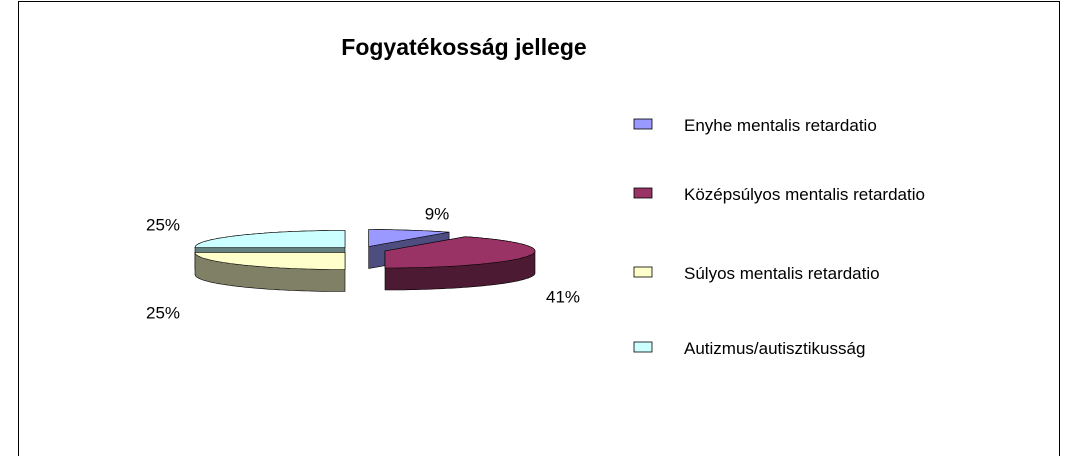 The width and height of the screenshot is (1080, 456). Describe the element at coordinates (437, 213) in the screenshot. I see `data-label: 9%` at that location.